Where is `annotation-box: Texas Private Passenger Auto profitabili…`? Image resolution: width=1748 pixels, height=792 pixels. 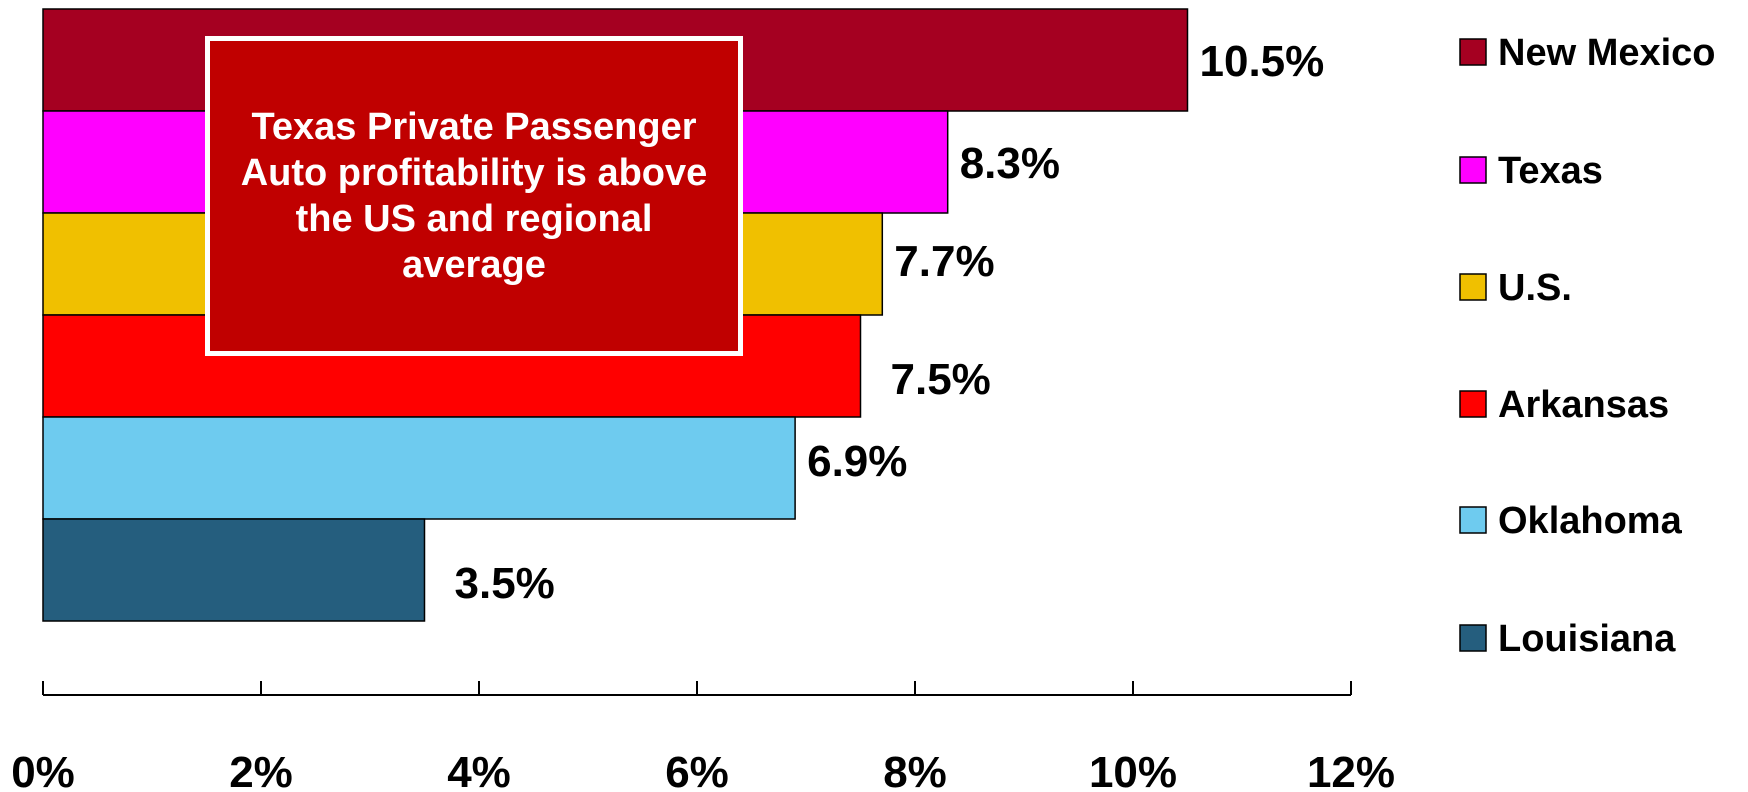 annotation-box: Texas Private Passenger Auto profitabili… is located at coordinates (474, 196).